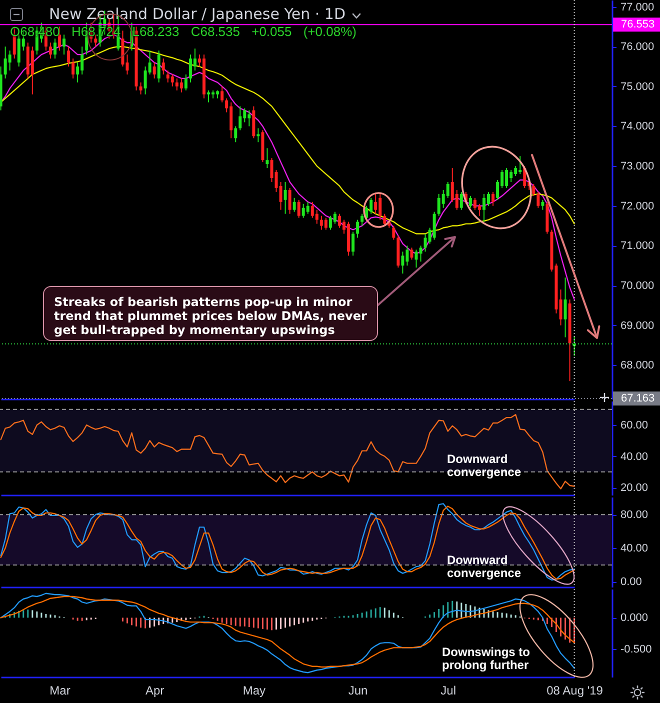  I want to click on y-tick-label: 68.000, so click(637, 366).